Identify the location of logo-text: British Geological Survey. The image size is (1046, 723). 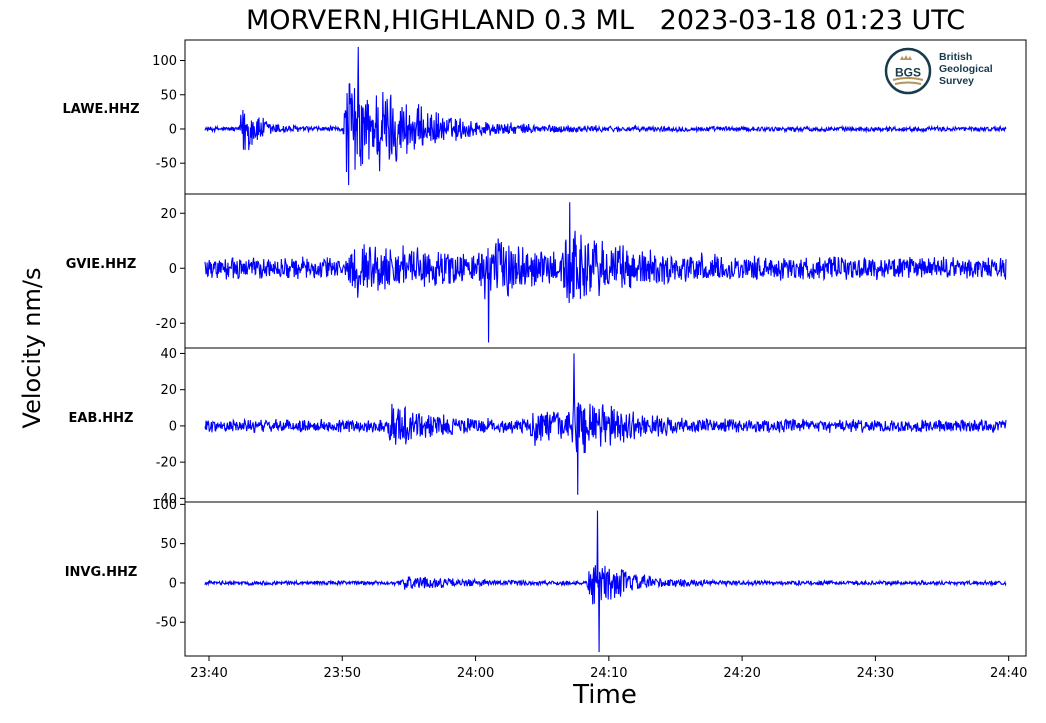
(966, 69).